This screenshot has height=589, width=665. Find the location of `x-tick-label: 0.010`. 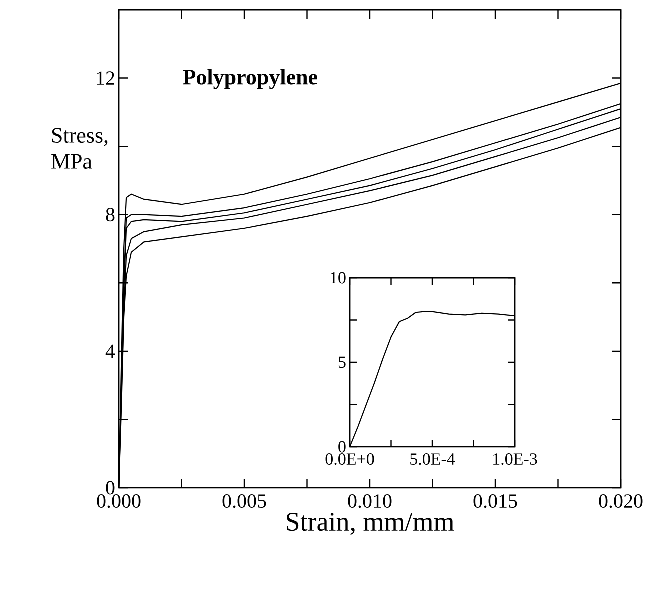

x-tick-label: 0.010 is located at coordinates (370, 501).